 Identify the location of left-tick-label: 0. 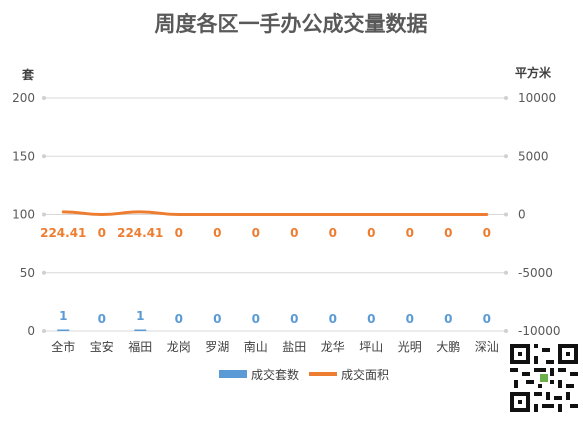
(31, 331).